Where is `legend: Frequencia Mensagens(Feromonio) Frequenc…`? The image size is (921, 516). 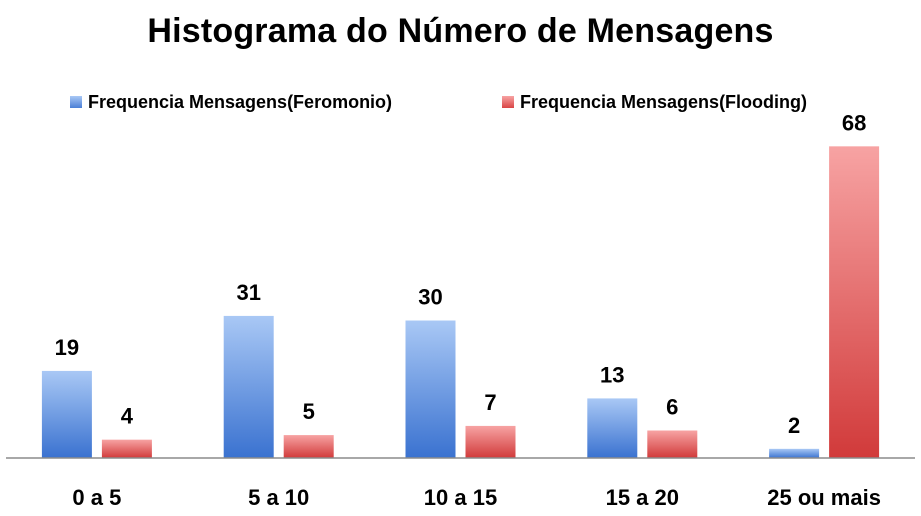
legend: Frequencia Mensagens(Feromonio) Frequenc… is located at coordinates (460, 102).